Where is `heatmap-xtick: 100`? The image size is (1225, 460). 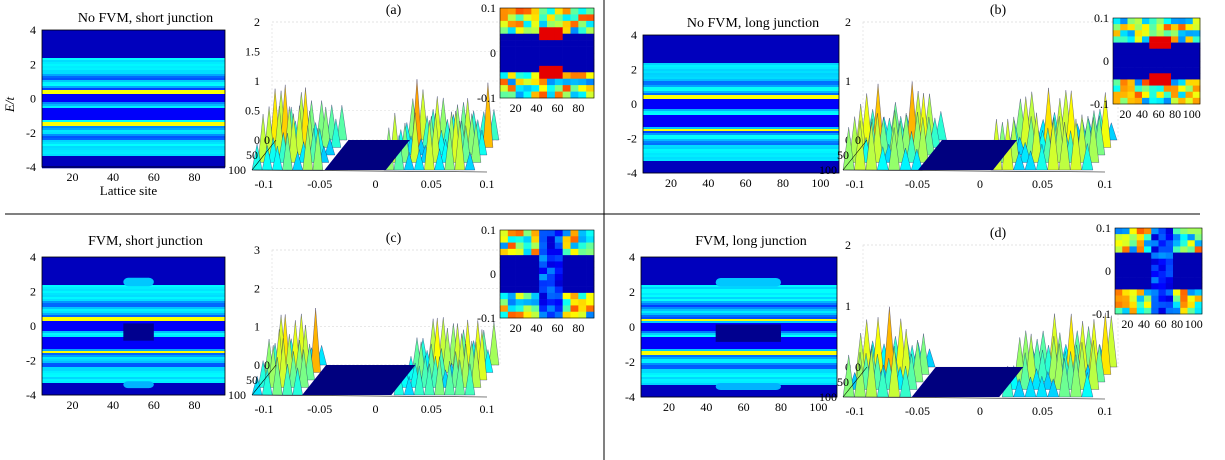
heatmap-xtick: 100 is located at coordinates (818, 407).